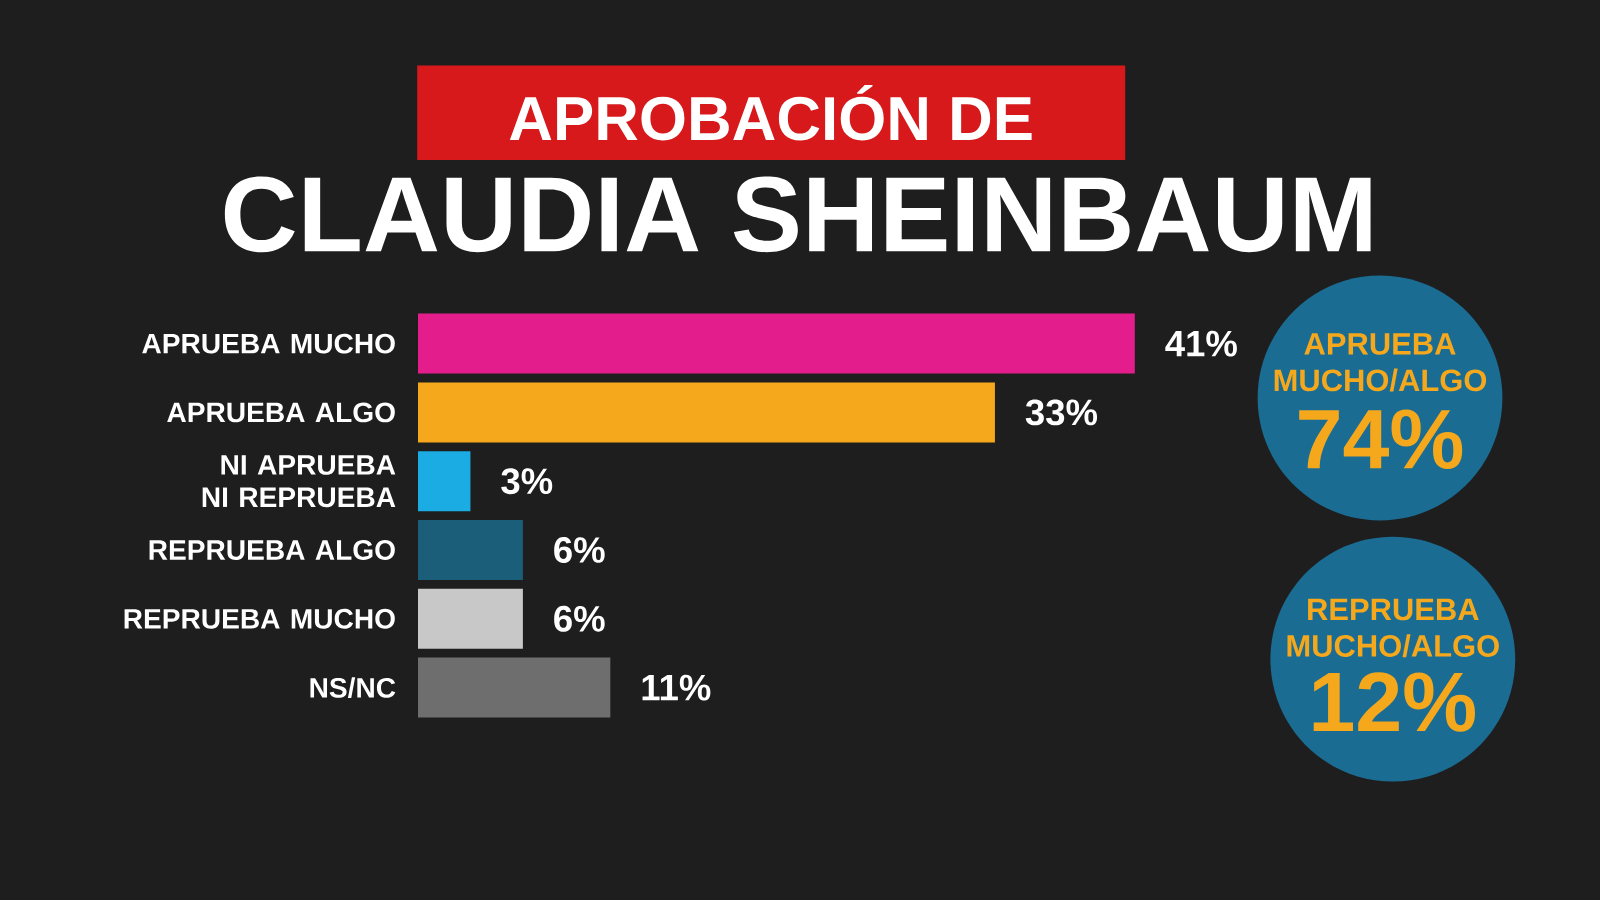 The height and width of the screenshot is (900, 1600). What do you see at coordinates (1381, 439) in the screenshot?
I see `text: 74%` at bounding box center [1381, 439].